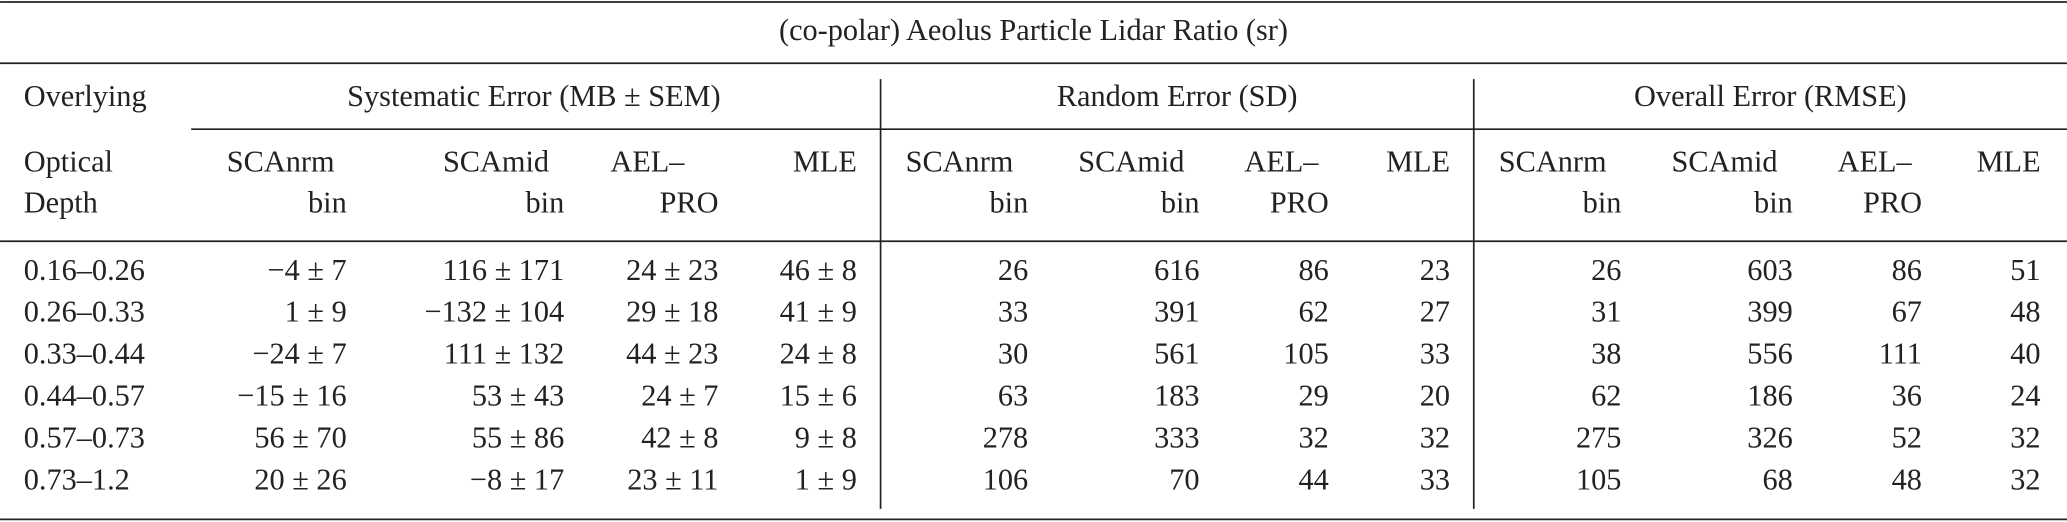  I want to click on cell: 278, so click(1005, 437).